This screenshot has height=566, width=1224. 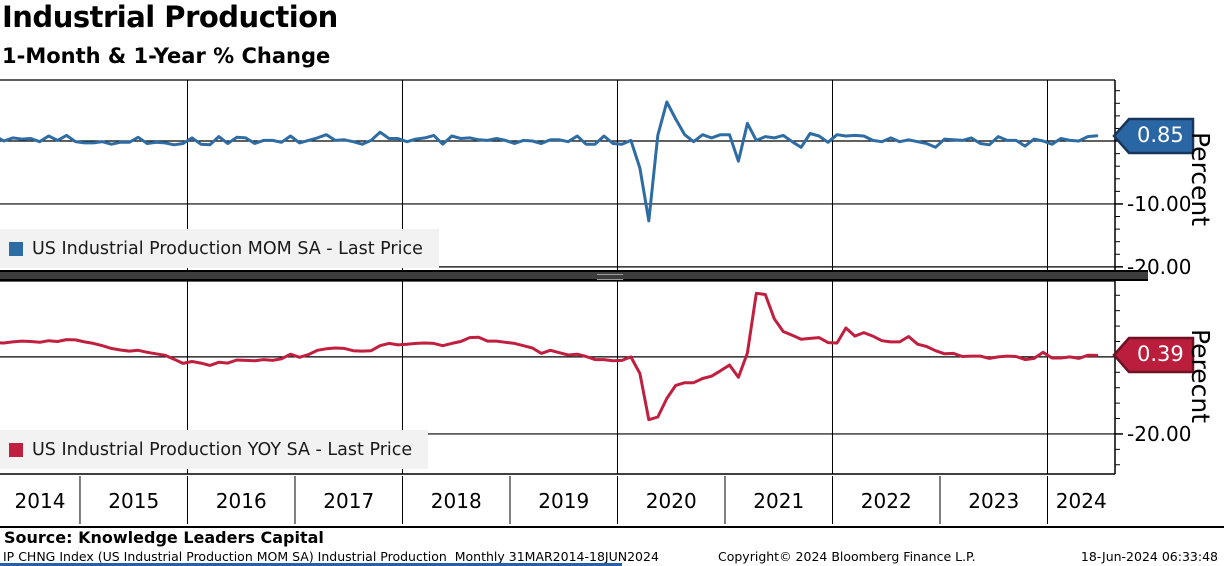 What do you see at coordinates (456, 501) in the screenshot?
I see `x-tick-label: 2018` at bounding box center [456, 501].